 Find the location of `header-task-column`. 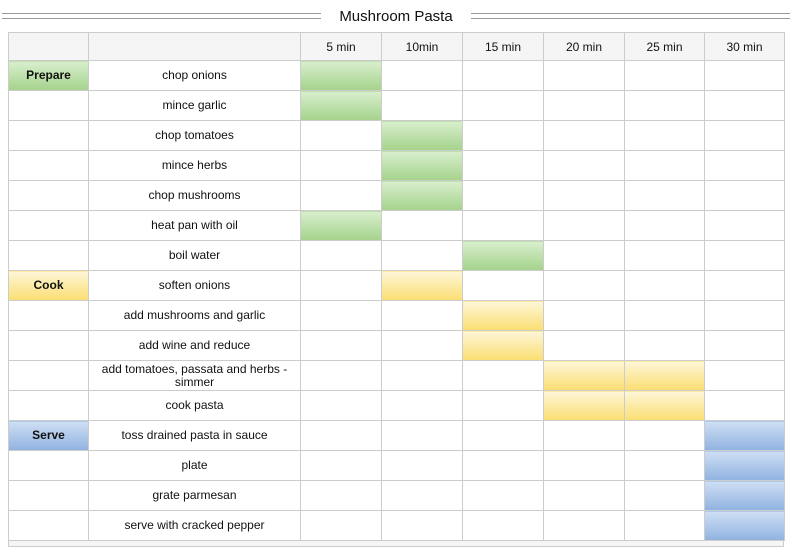

header-task-column is located at coordinates (194, 46).